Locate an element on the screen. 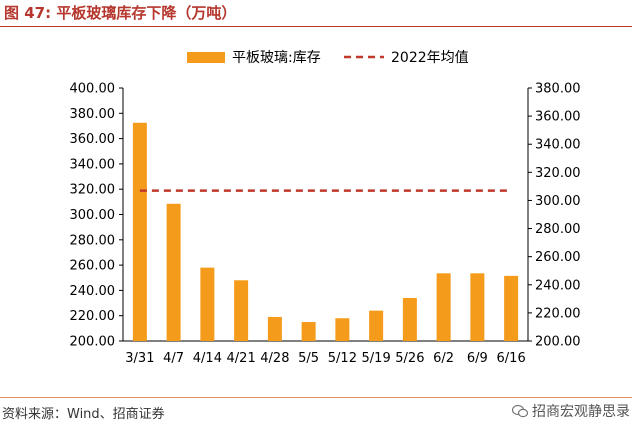 Image resolution: width=640 pixels, height=443 pixels. wechat-icon is located at coordinates (520, 411).